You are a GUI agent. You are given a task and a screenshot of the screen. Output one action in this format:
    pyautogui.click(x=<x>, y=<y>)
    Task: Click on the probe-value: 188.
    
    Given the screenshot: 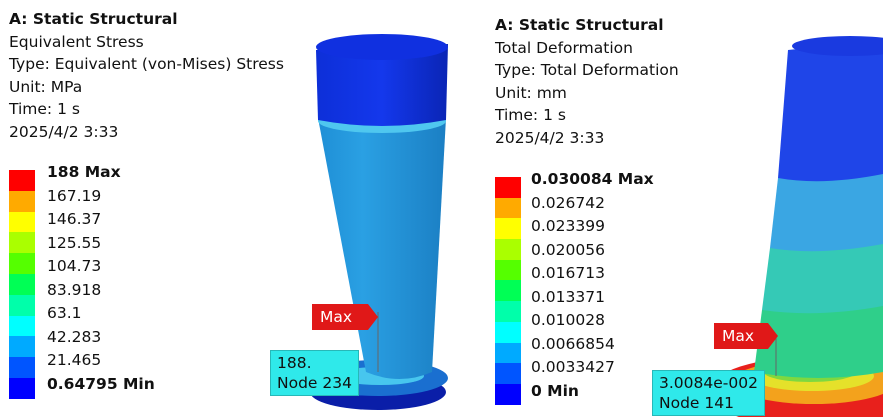 What is the action you would take?
    pyautogui.click(x=294, y=363)
    